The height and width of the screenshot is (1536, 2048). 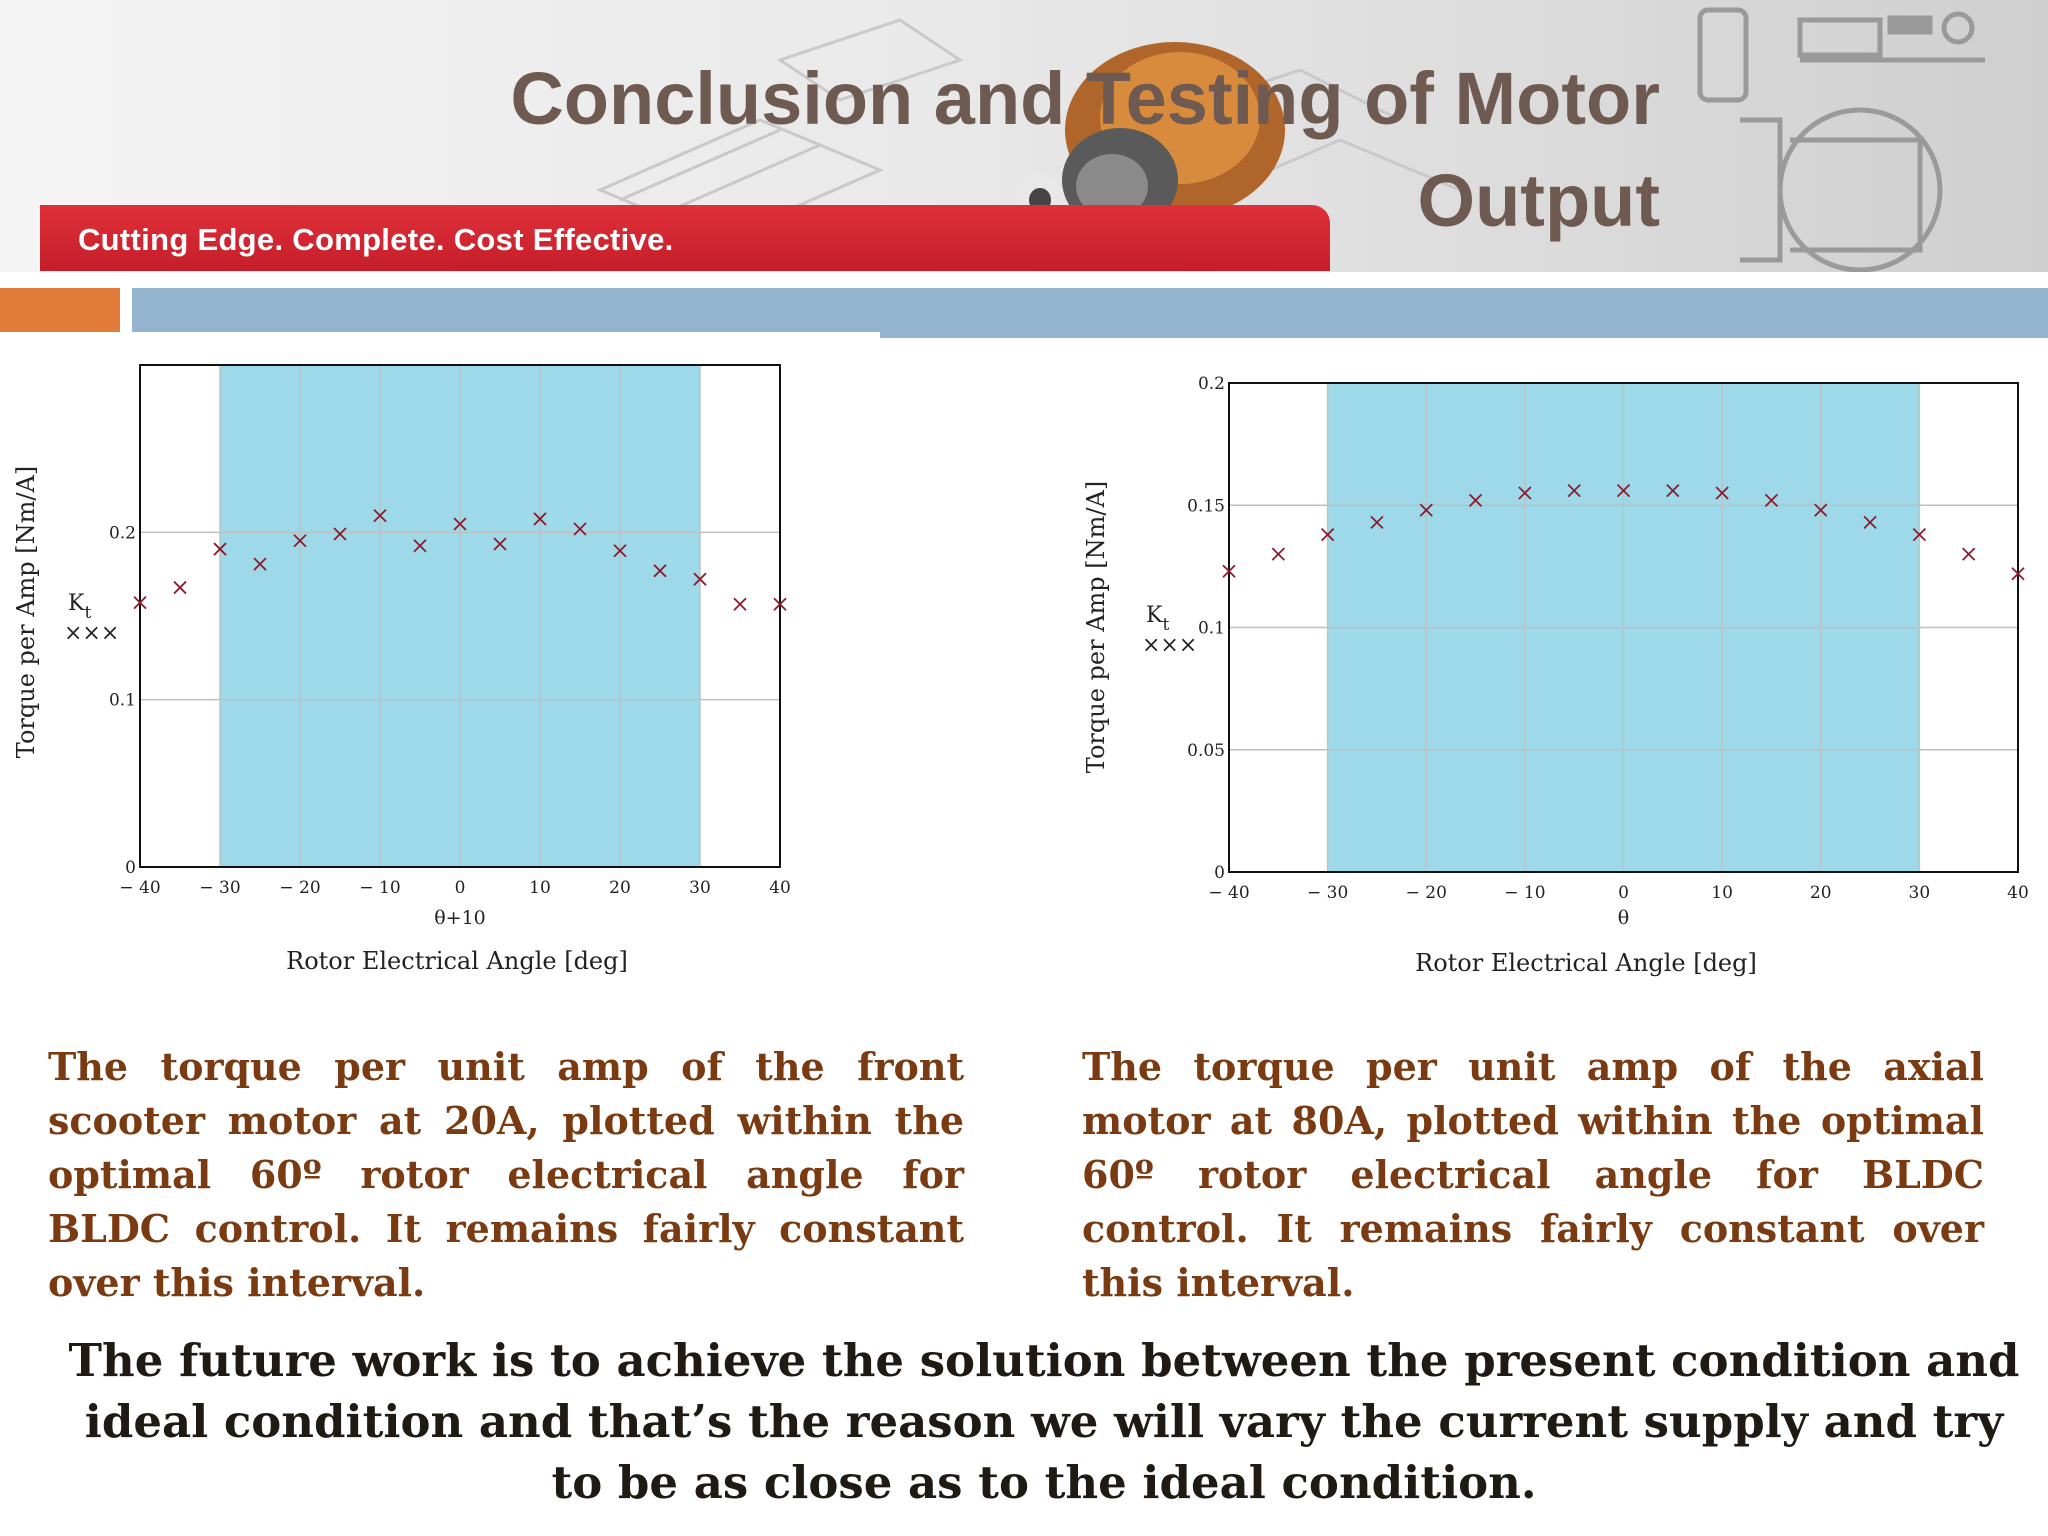 I want to click on tagline-strip, so click(x=685, y=238).